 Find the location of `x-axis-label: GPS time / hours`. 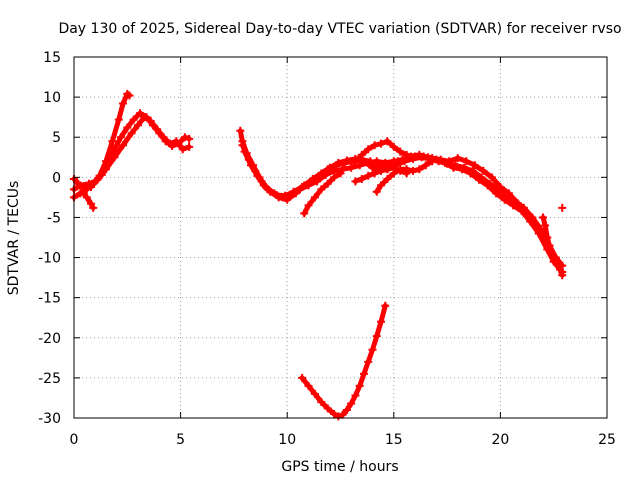

x-axis-label: GPS time / hours is located at coordinates (339, 467).